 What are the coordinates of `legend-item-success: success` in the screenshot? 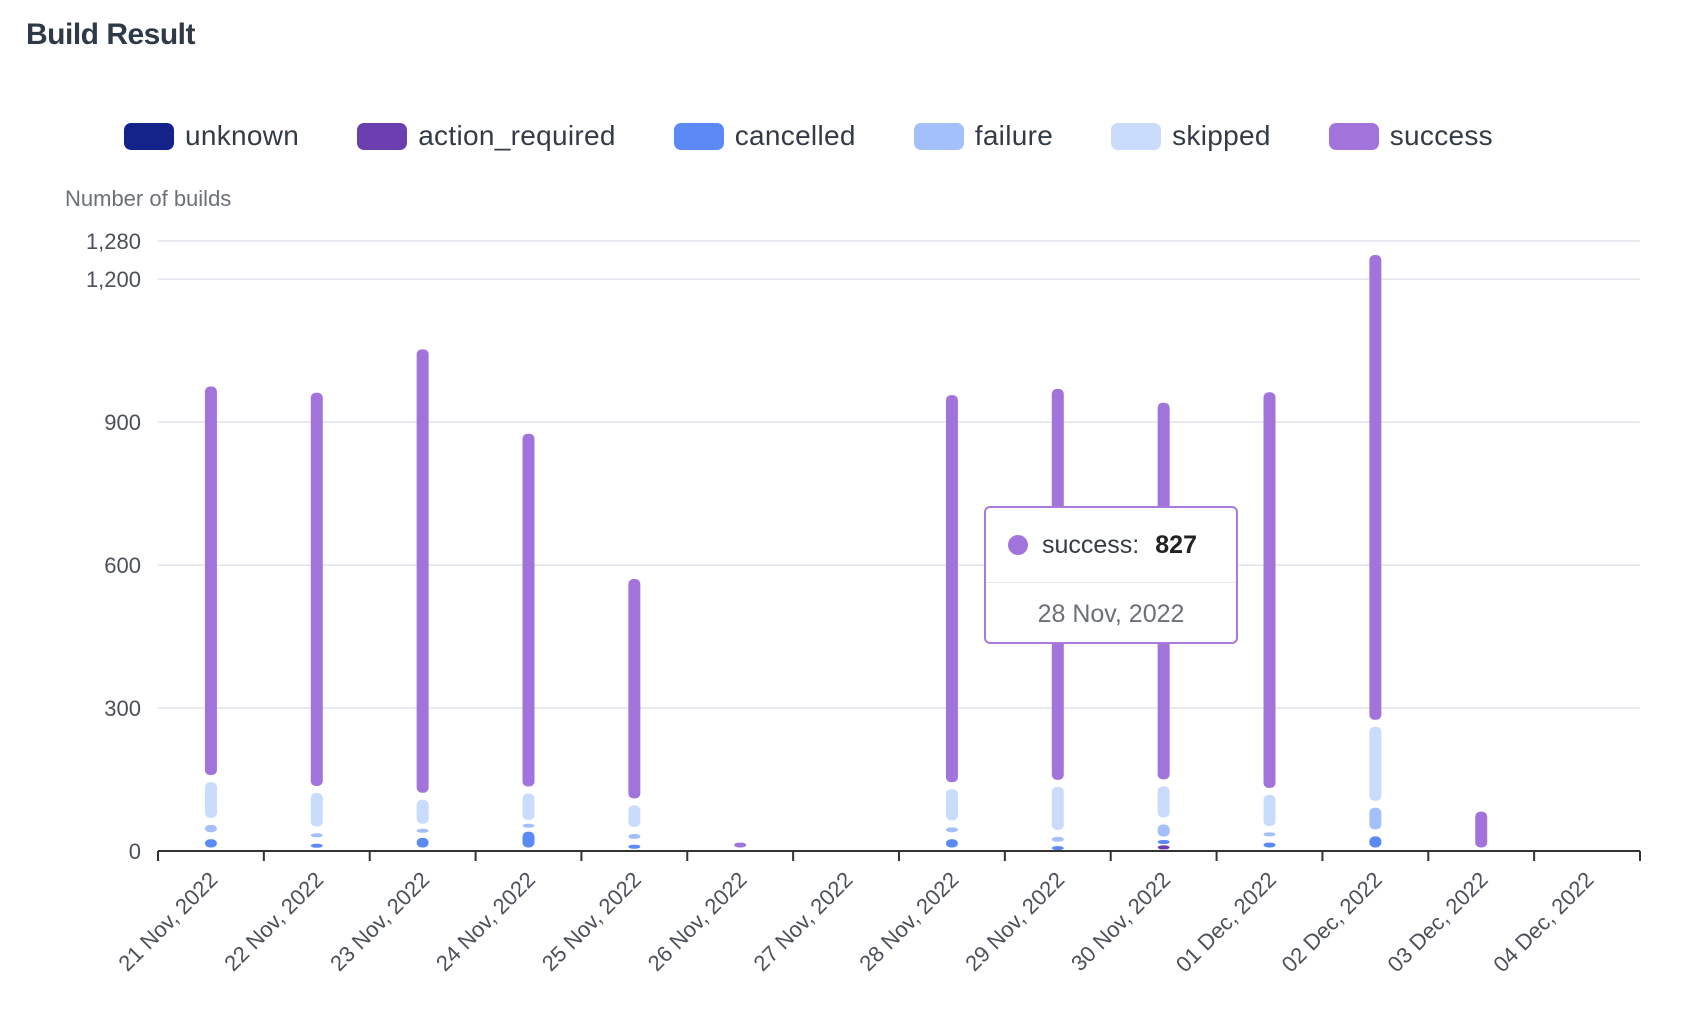 It's located at (1410, 136).